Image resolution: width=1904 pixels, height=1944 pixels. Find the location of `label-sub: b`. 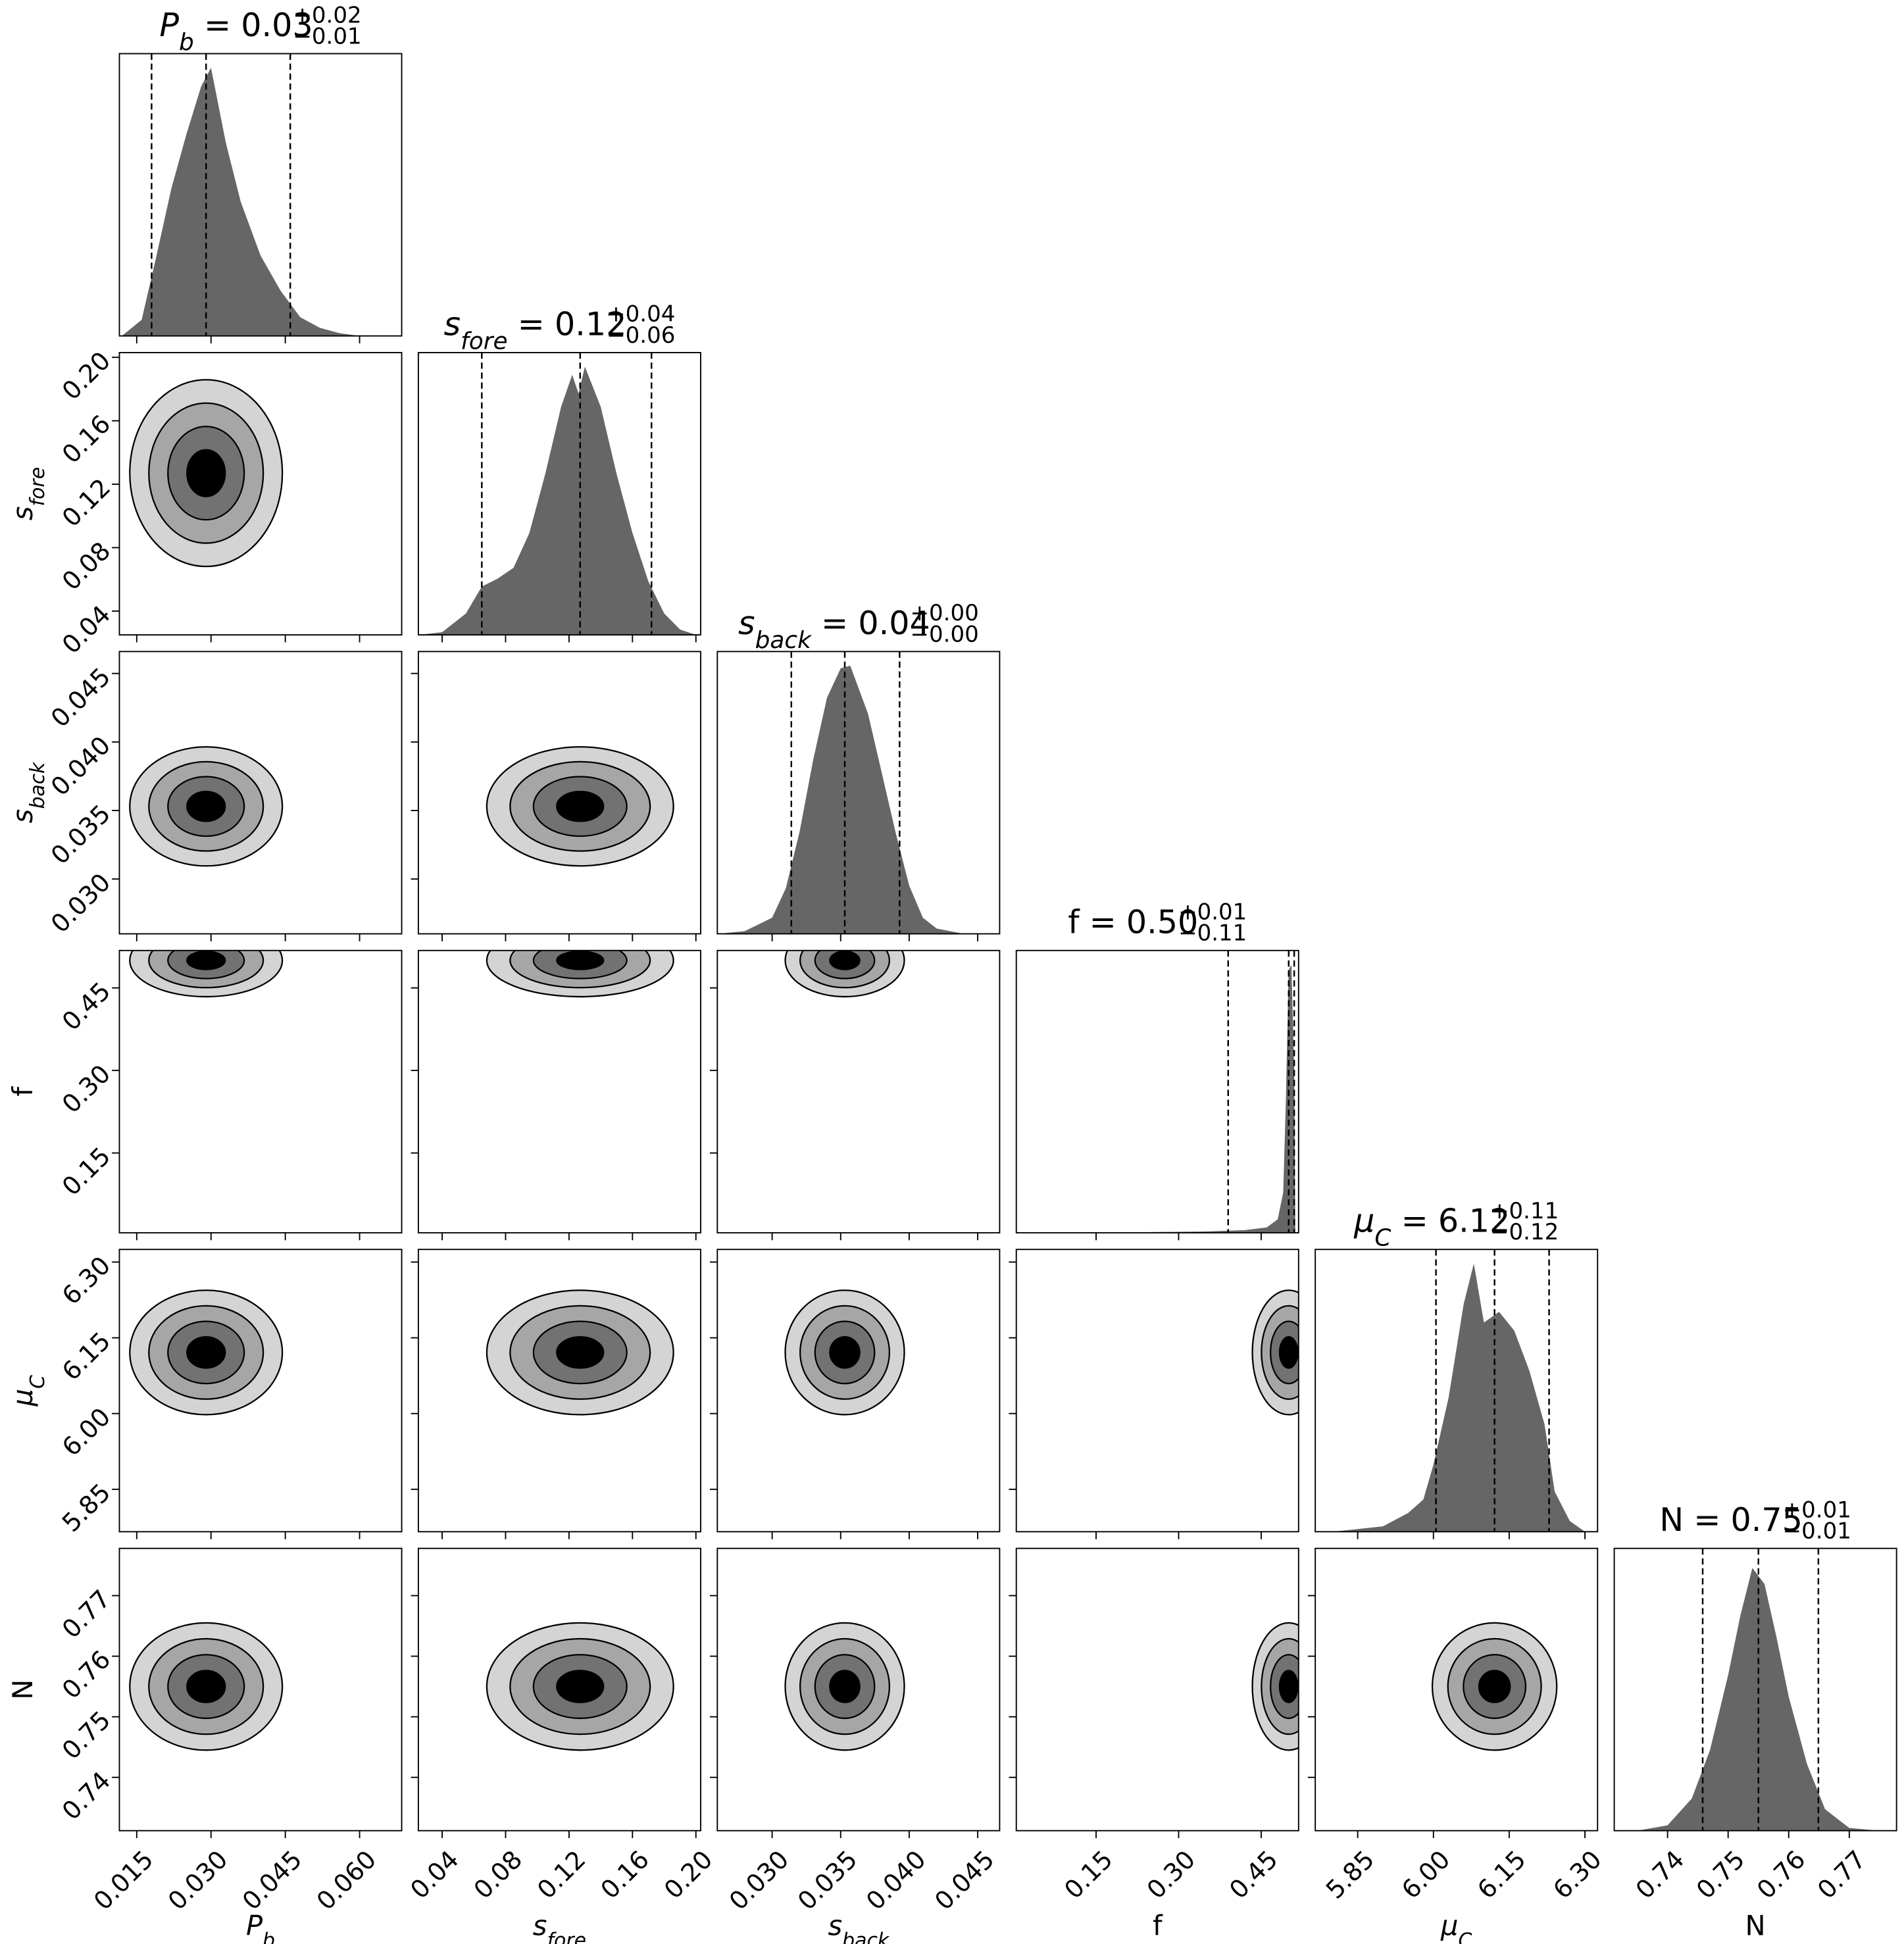

label-sub: b is located at coordinates (269, 1936).